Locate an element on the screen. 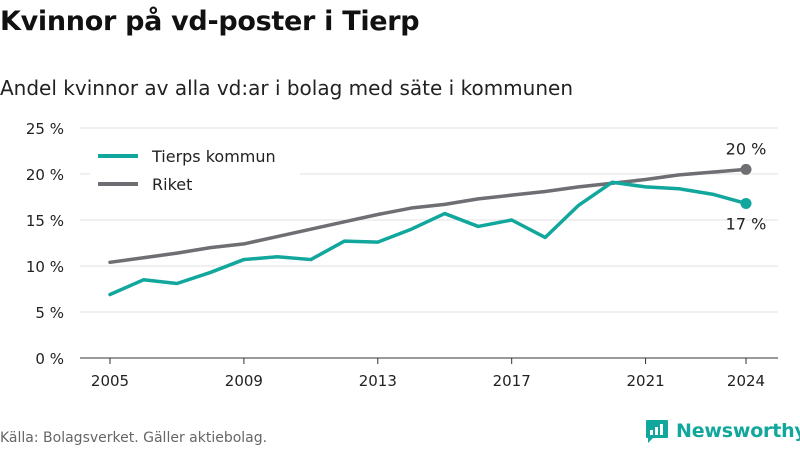 Image resolution: width=800 pixels, height=450 pixels. brand-name: Newsworthy is located at coordinates (738, 431).